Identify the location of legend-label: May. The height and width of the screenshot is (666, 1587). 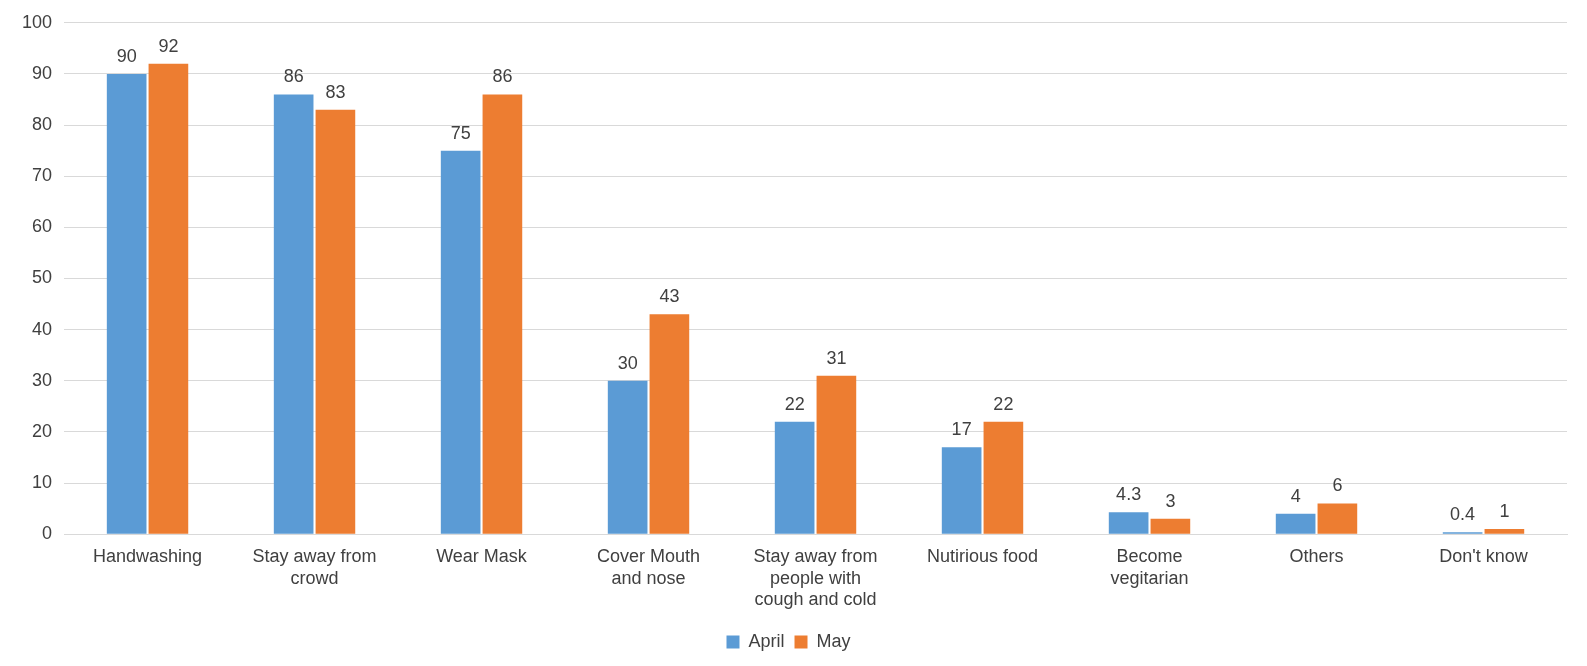
(833, 640).